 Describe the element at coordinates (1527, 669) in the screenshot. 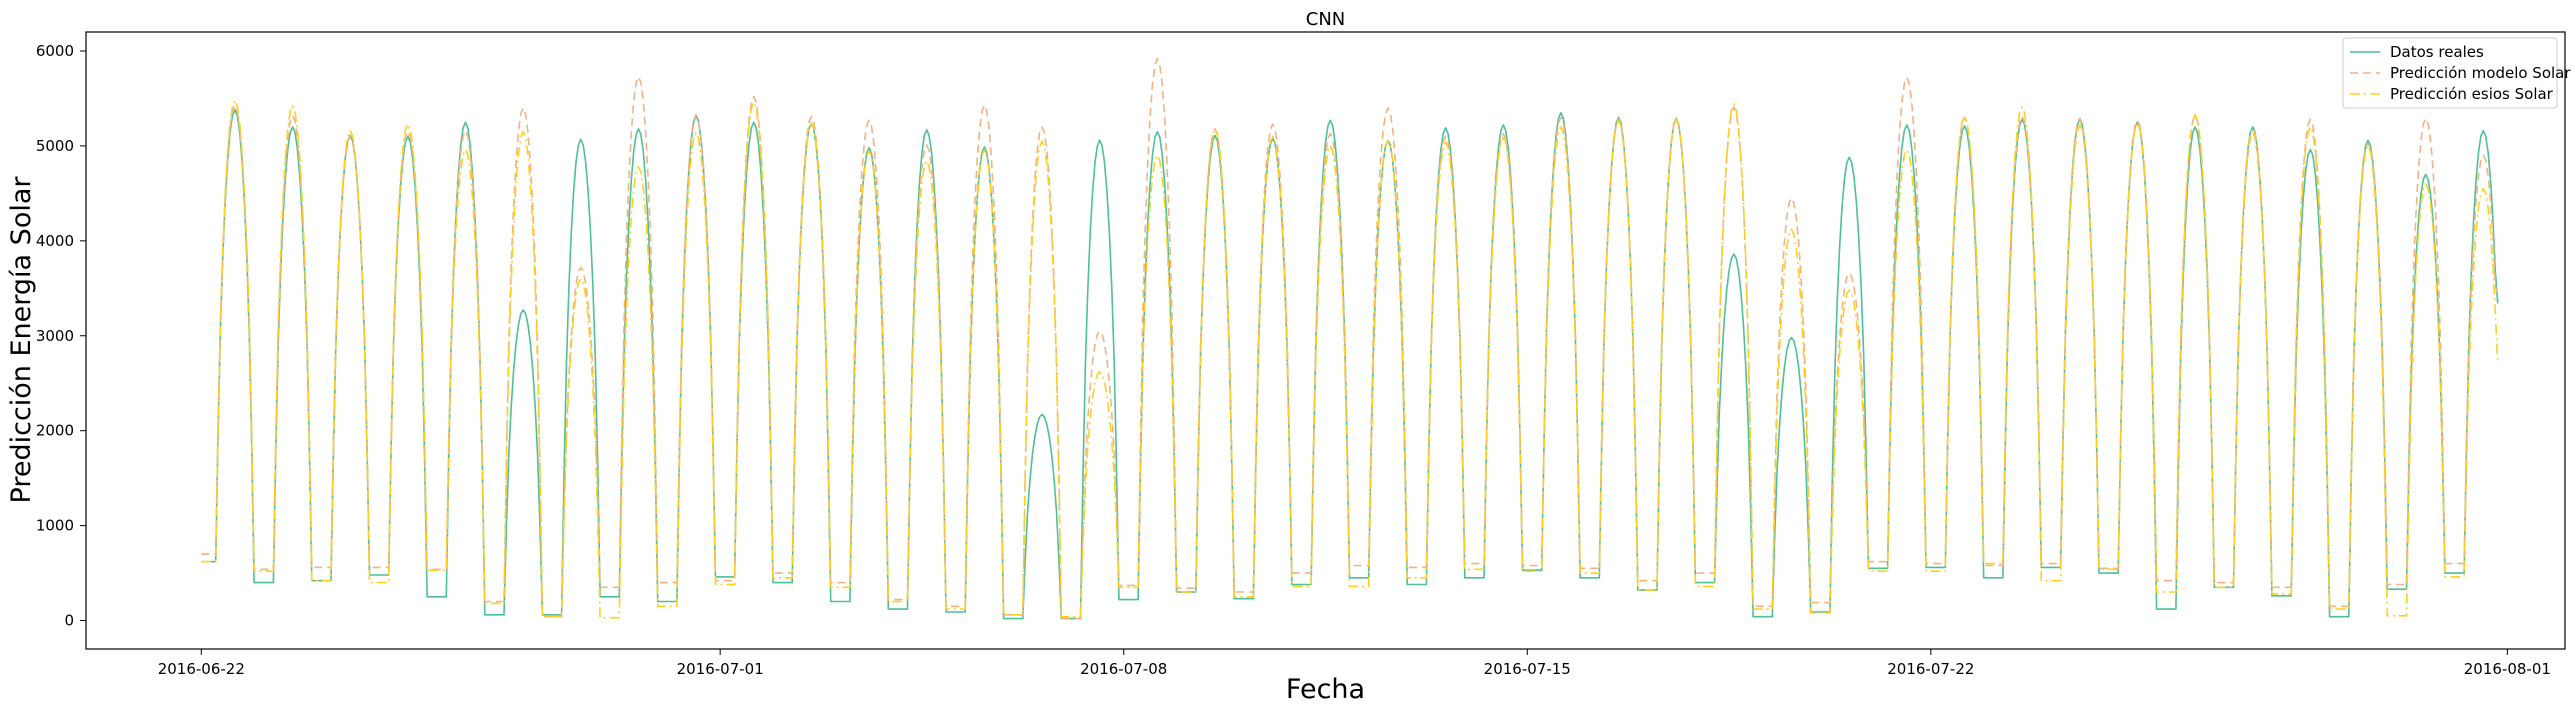

I see `x-tick-label: 2016-07-15` at that location.